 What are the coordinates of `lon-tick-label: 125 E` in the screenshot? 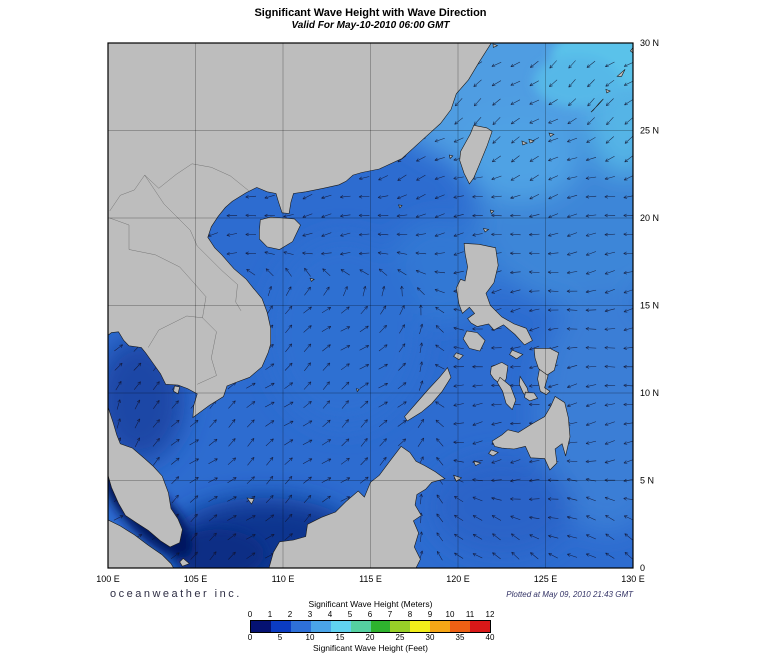 It's located at (546, 579).